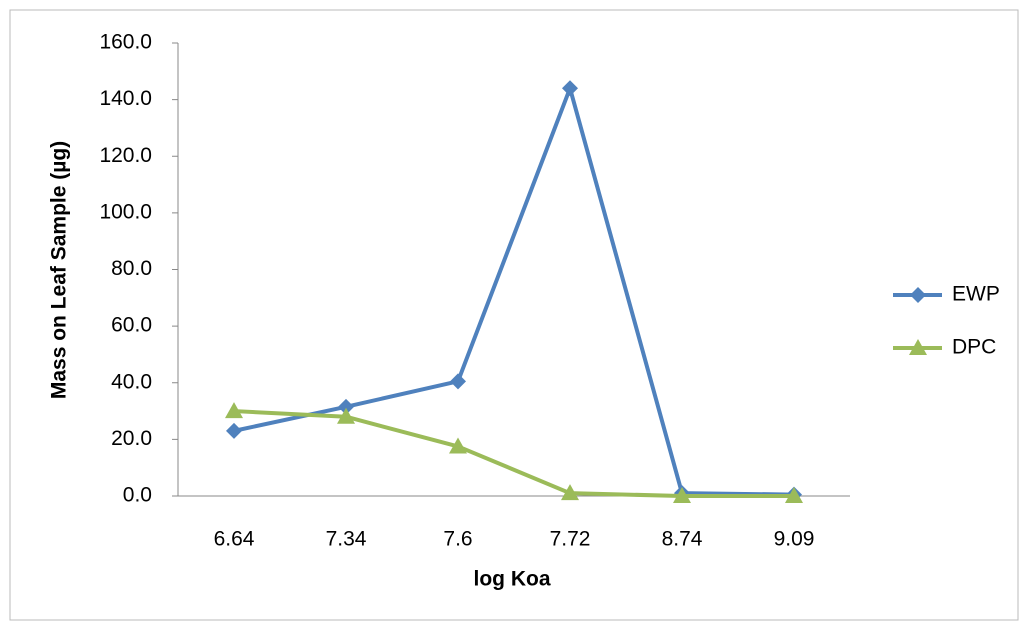 The width and height of the screenshot is (1026, 626). What do you see at coordinates (125, 42) in the screenshot?
I see `y-tick-label: 160.0` at bounding box center [125, 42].